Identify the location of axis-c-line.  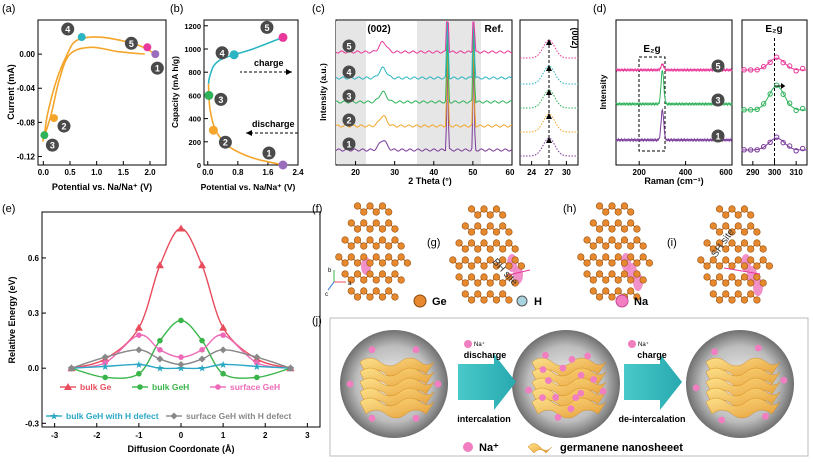
(331, 286).